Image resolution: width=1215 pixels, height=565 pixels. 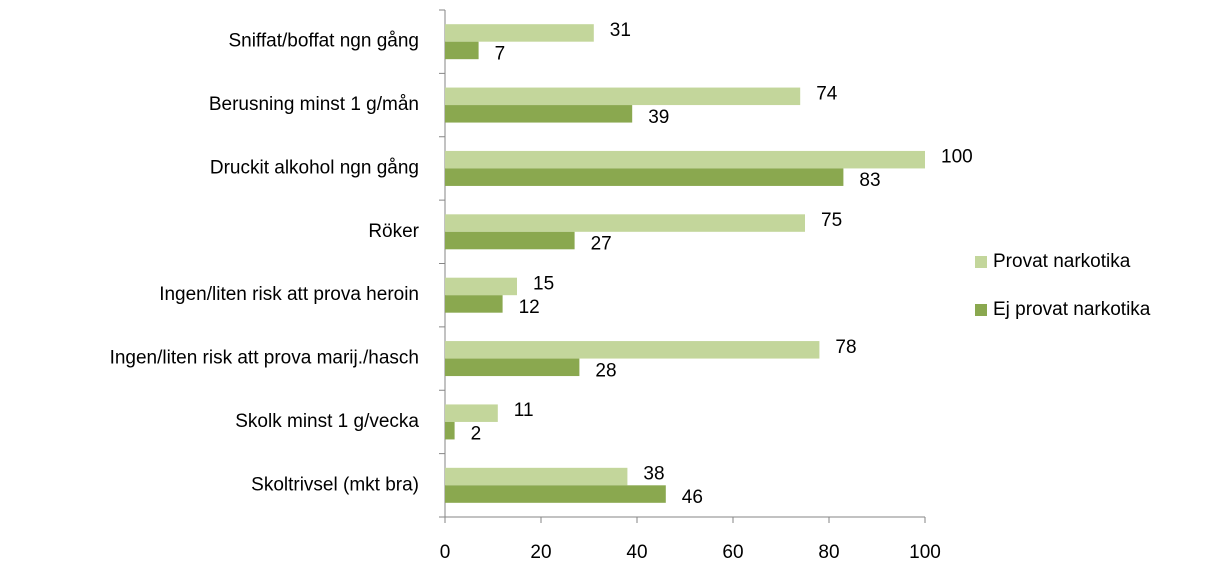 I want to click on x-tick-label: 100, so click(x=925, y=552).